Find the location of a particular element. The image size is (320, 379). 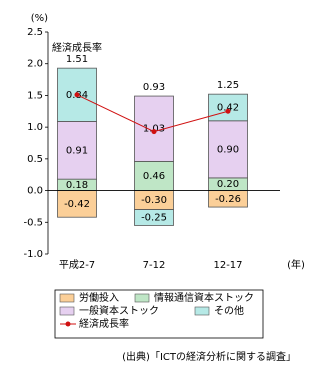

y-tick-label: 1.0 is located at coordinates (35, 127).